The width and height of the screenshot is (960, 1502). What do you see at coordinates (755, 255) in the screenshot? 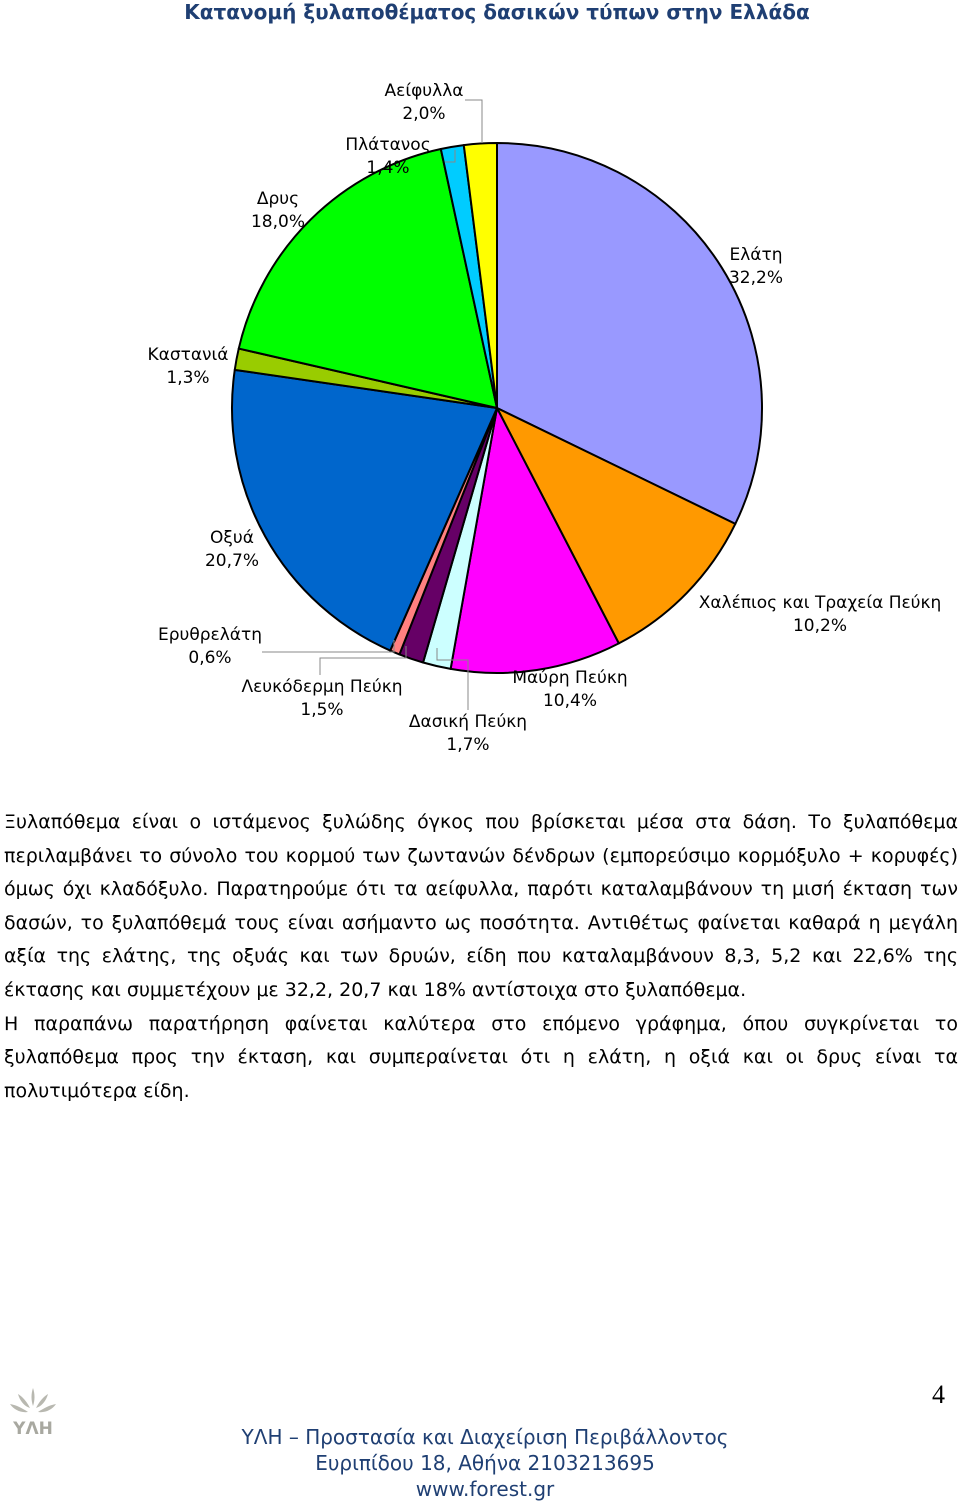
I see `slice-label-name: Ελάτη` at bounding box center [755, 255].